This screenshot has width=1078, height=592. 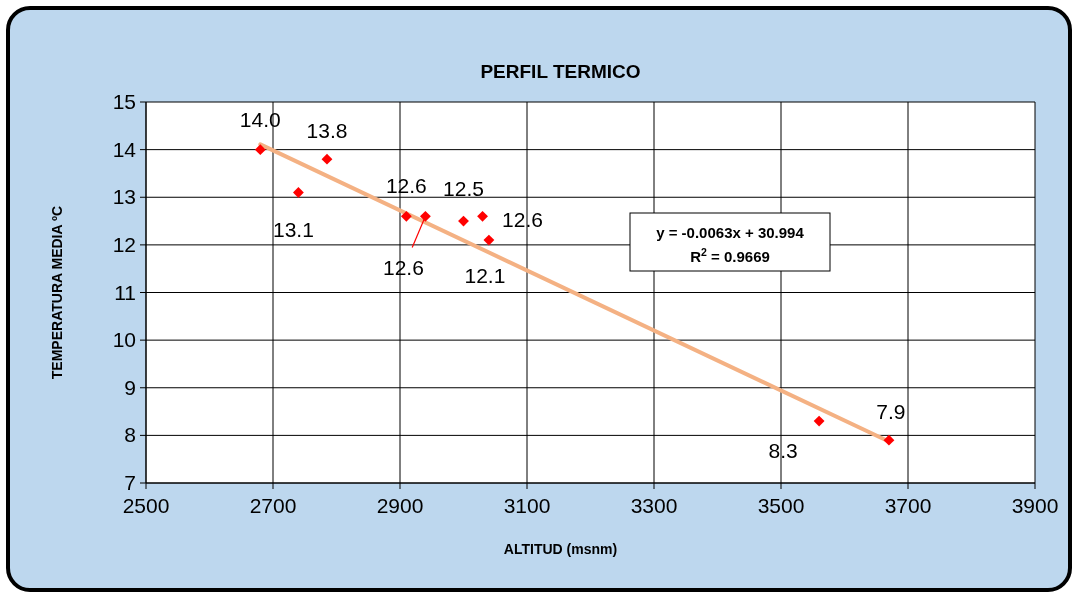 I want to click on data-label: 12.1, so click(x=485, y=276).